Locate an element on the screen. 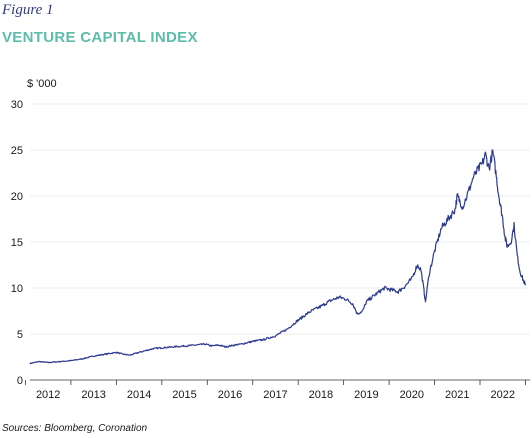  y-axis-unit-label: $ '000 is located at coordinates (42, 84).